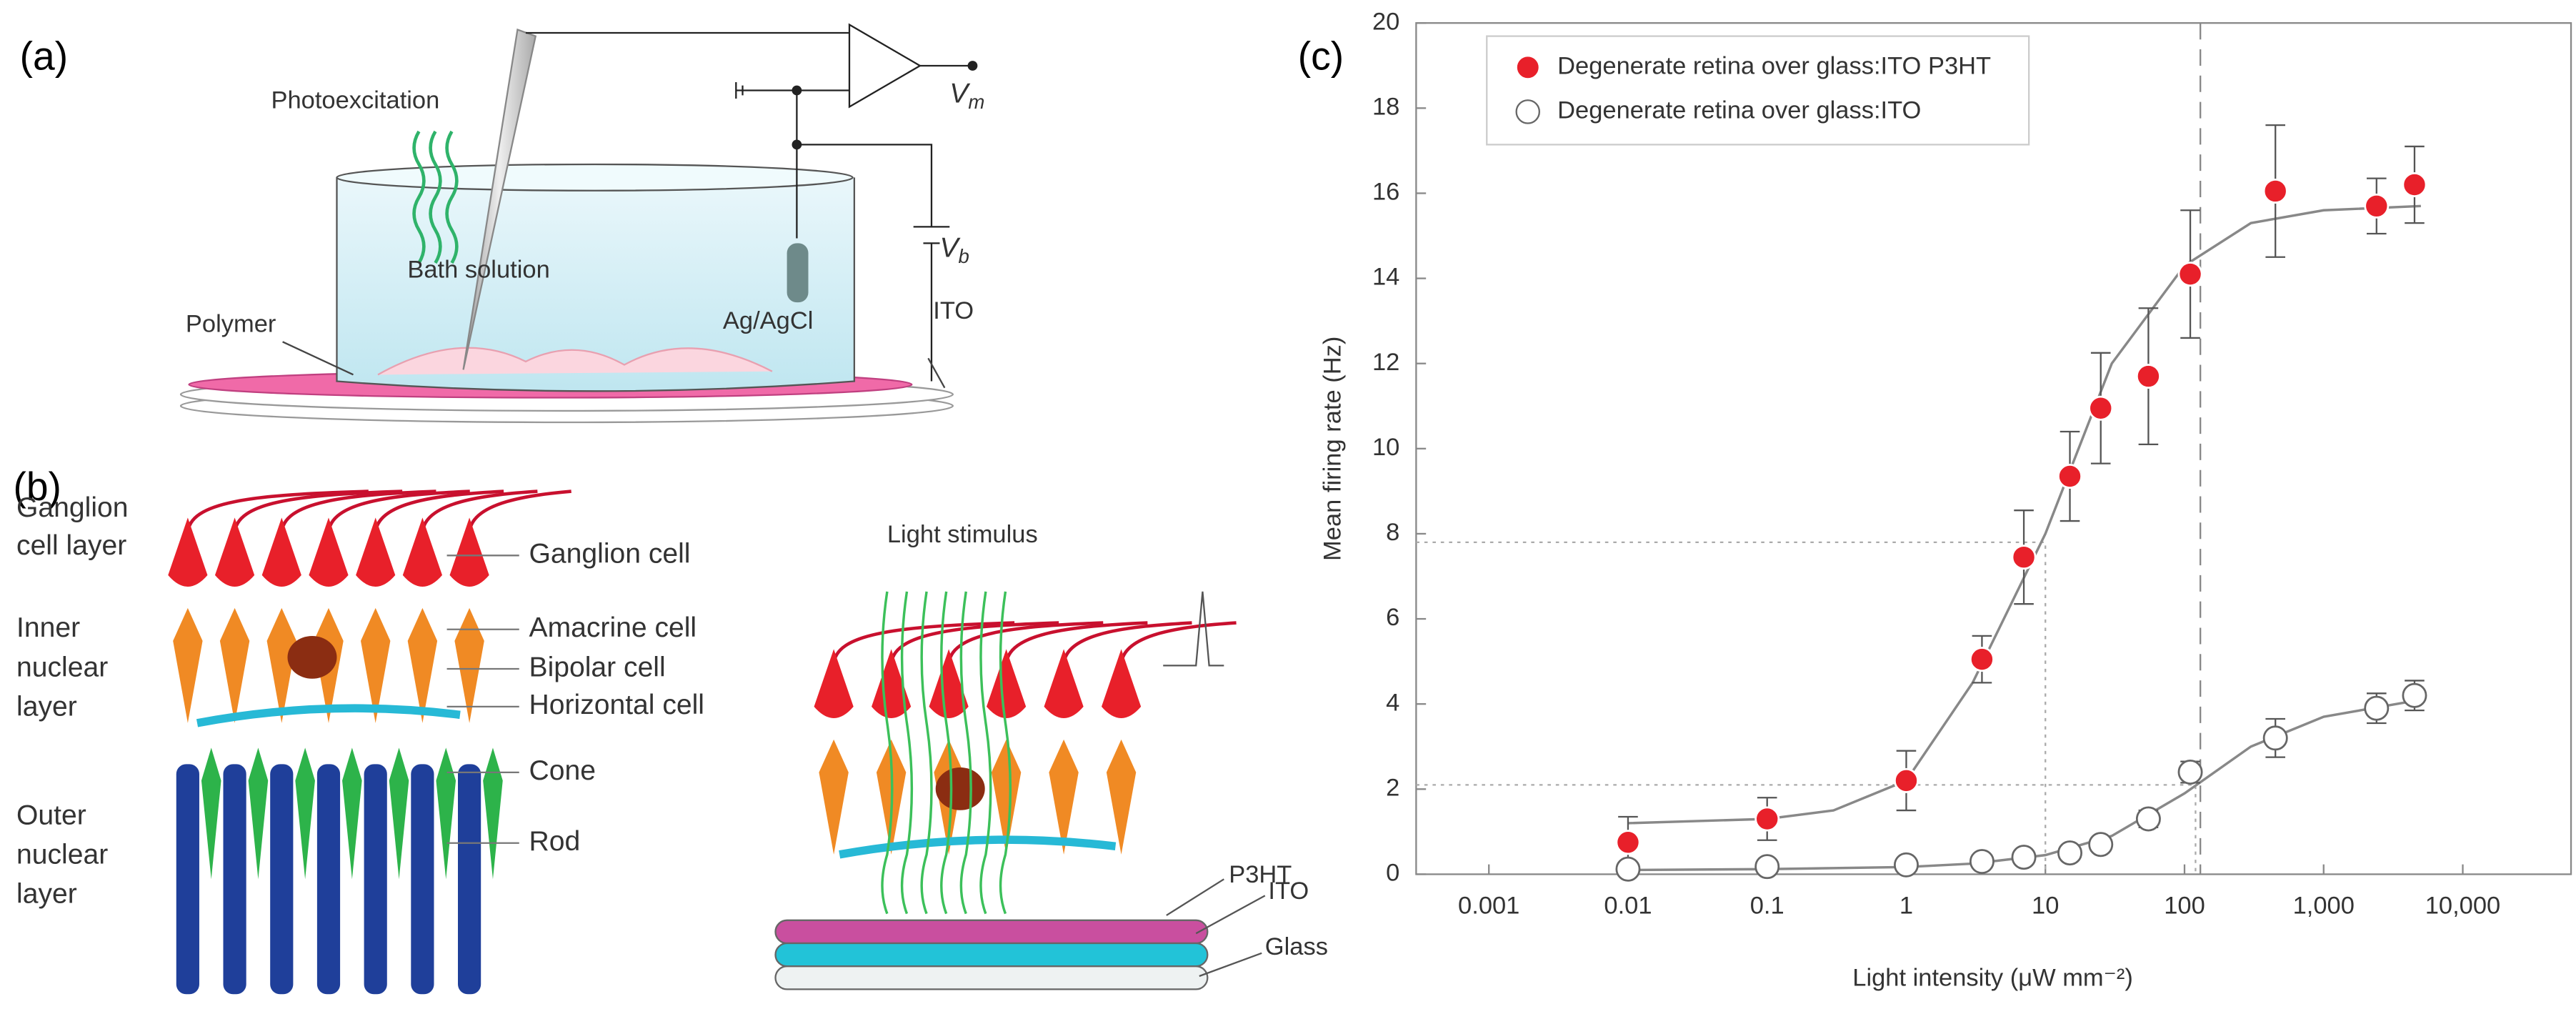 This screenshot has height=1009, width=2576. Describe the element at coordinates (356, 101) in the screenshot. I see `label: Photoexcitation` at that location.